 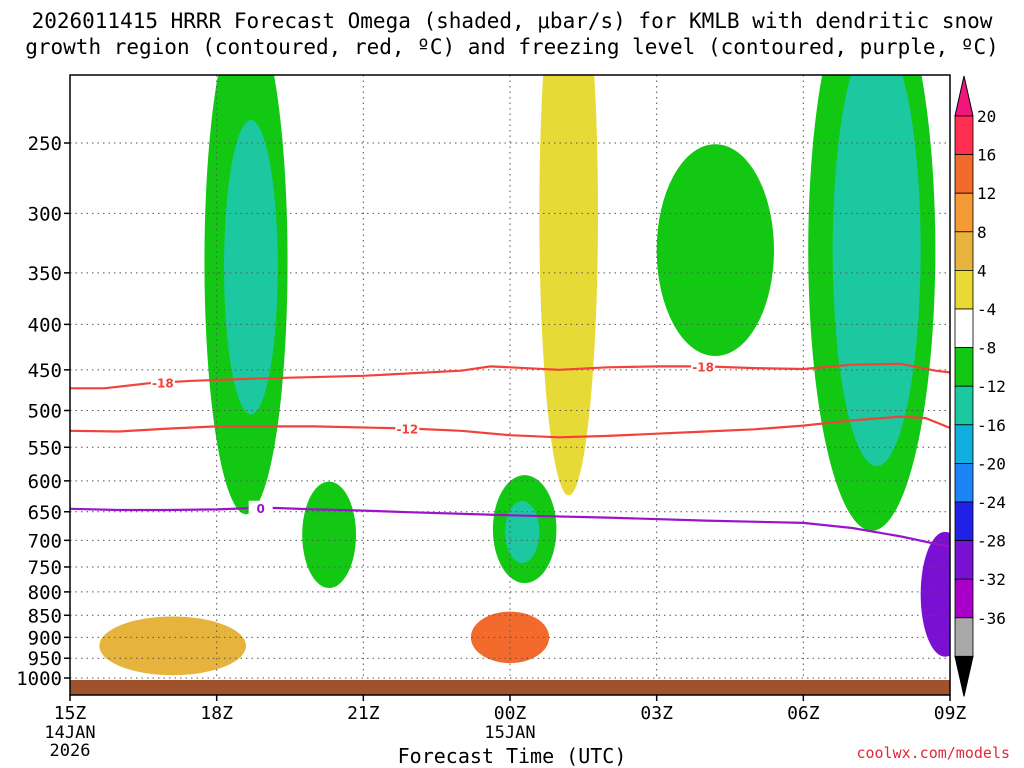 What do you see at coordinates (982, 270) in the screenshot?
I see `colorbar-label-4: 4` at bounding box center [982, 270].